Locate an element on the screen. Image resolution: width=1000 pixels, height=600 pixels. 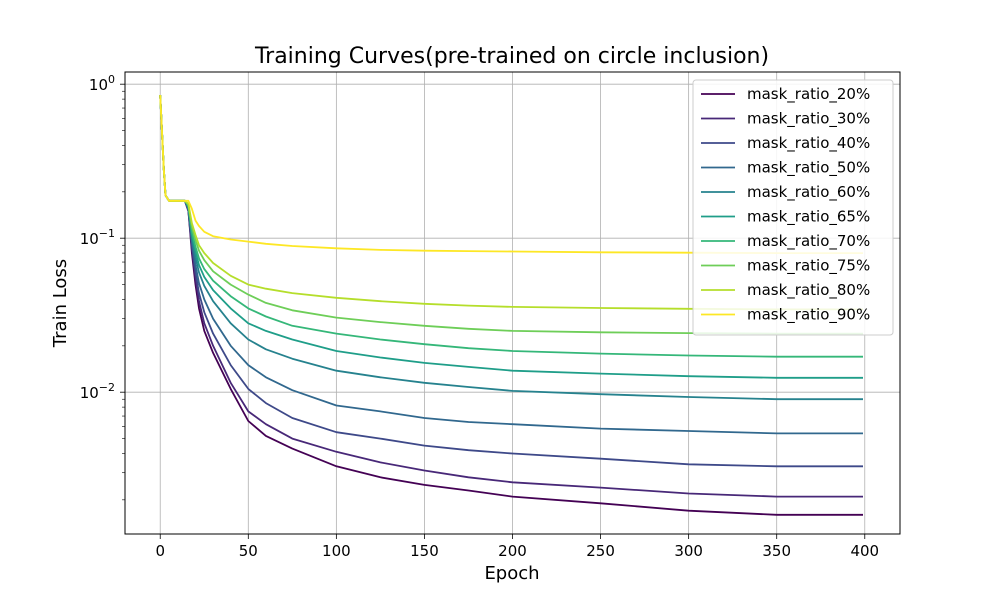
x-tick-label: 350 is located at coordinates (776, 551).